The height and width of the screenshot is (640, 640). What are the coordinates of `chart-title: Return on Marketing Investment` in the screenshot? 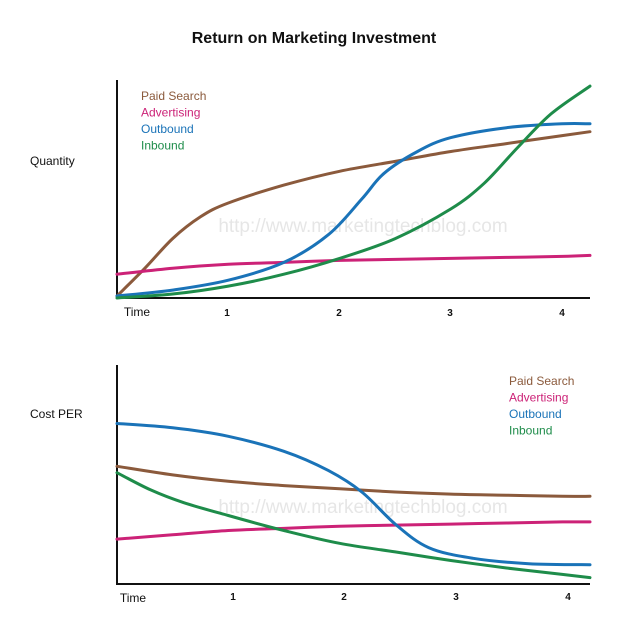 It's located at (314, 38).